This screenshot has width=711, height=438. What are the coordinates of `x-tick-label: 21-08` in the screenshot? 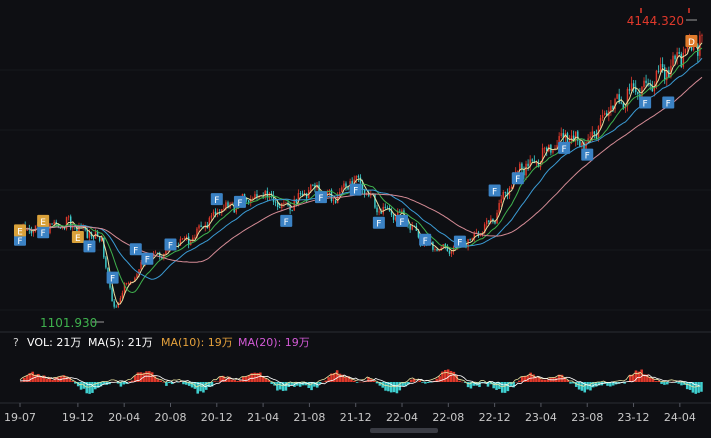 It's located at (309, 417).